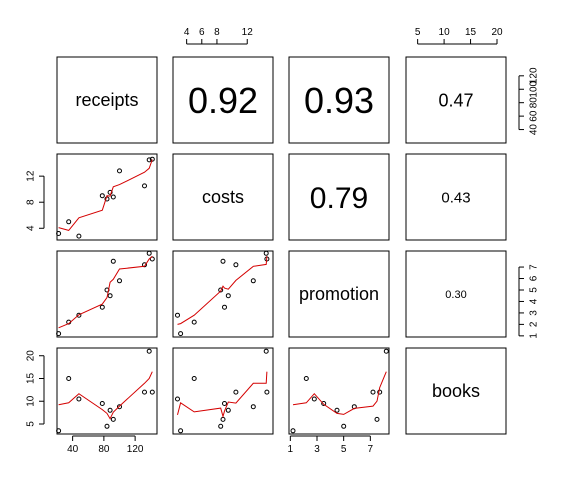 The height and width of the screenshot is (490, 567). I want to click on scatter-books-vs-costs, so click(222, 391).